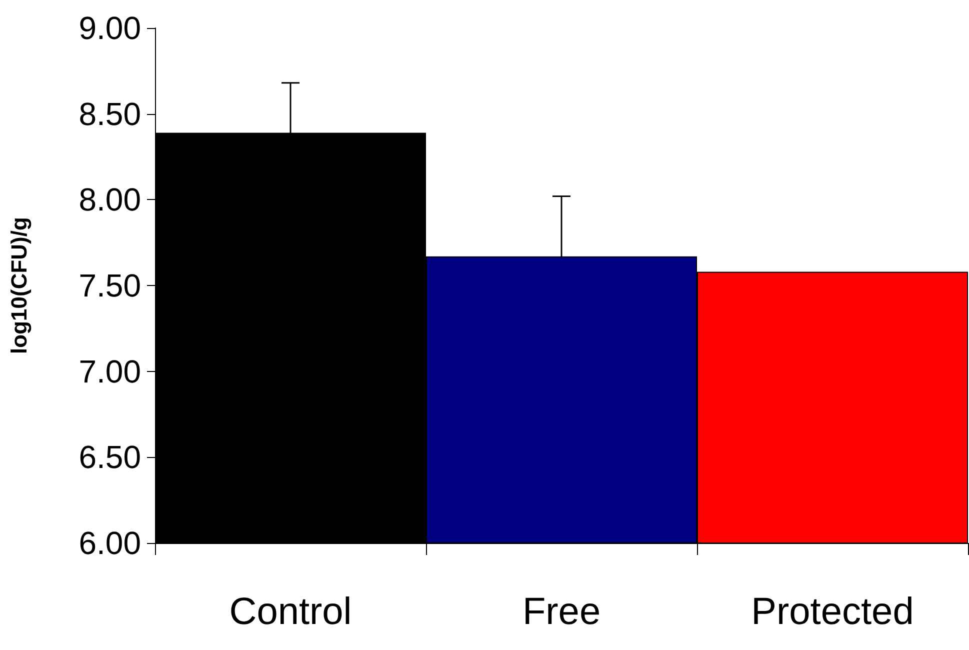 The image size is (969, 650). I want to click on y-tick-label: 6.00, so click(109, 543).